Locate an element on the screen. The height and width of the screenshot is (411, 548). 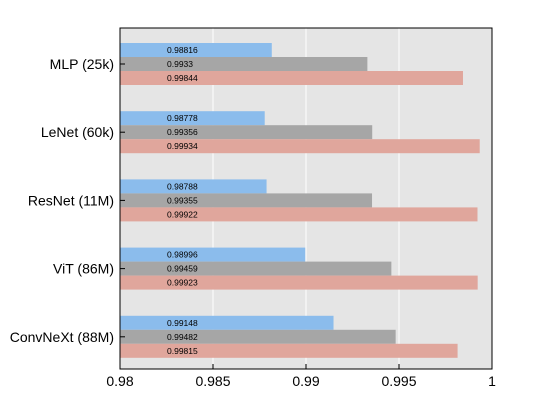
x-tick-label: 0.985 is located at coordinates (212, 381).